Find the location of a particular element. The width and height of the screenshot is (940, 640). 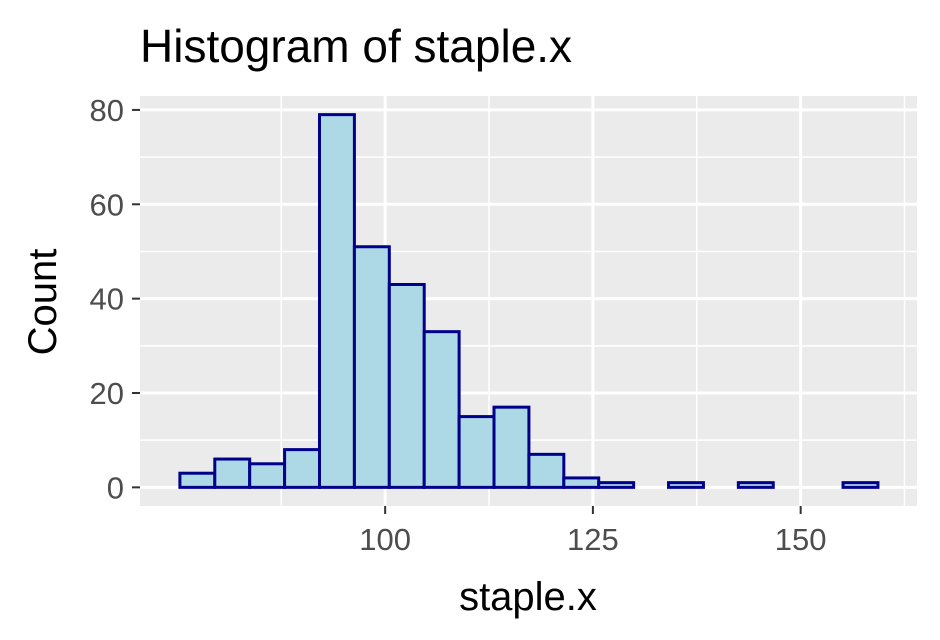

x-tick-label: 150 is located at coordinates (801, 539).